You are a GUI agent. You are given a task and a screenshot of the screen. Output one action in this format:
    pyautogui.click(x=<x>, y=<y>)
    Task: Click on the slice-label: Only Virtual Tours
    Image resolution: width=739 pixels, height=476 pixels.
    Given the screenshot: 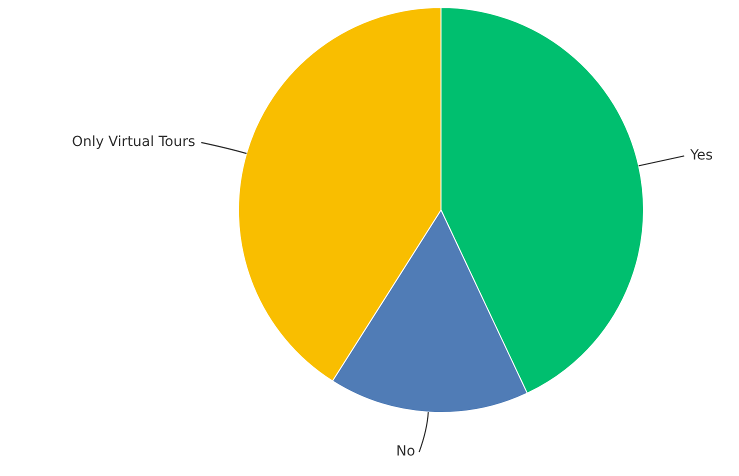 What is the action you would take?
    pyautogui.click(x=134, y=142)
    